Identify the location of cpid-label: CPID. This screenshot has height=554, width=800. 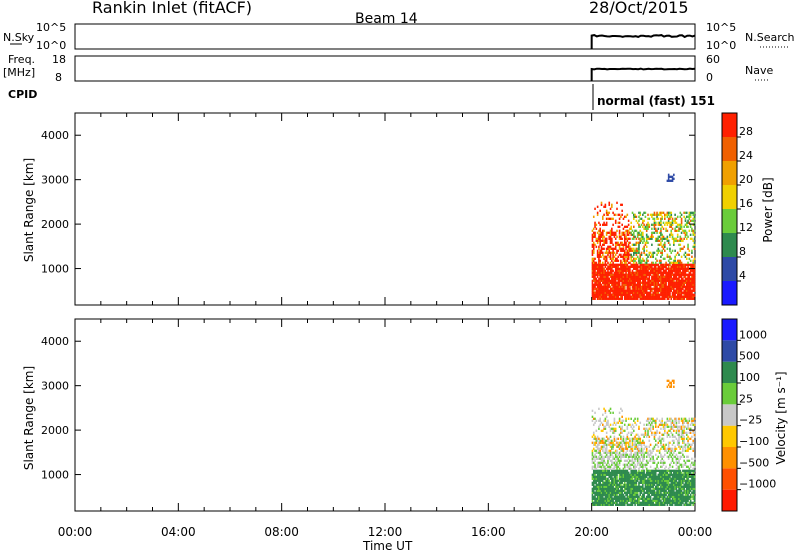
(22, 94).